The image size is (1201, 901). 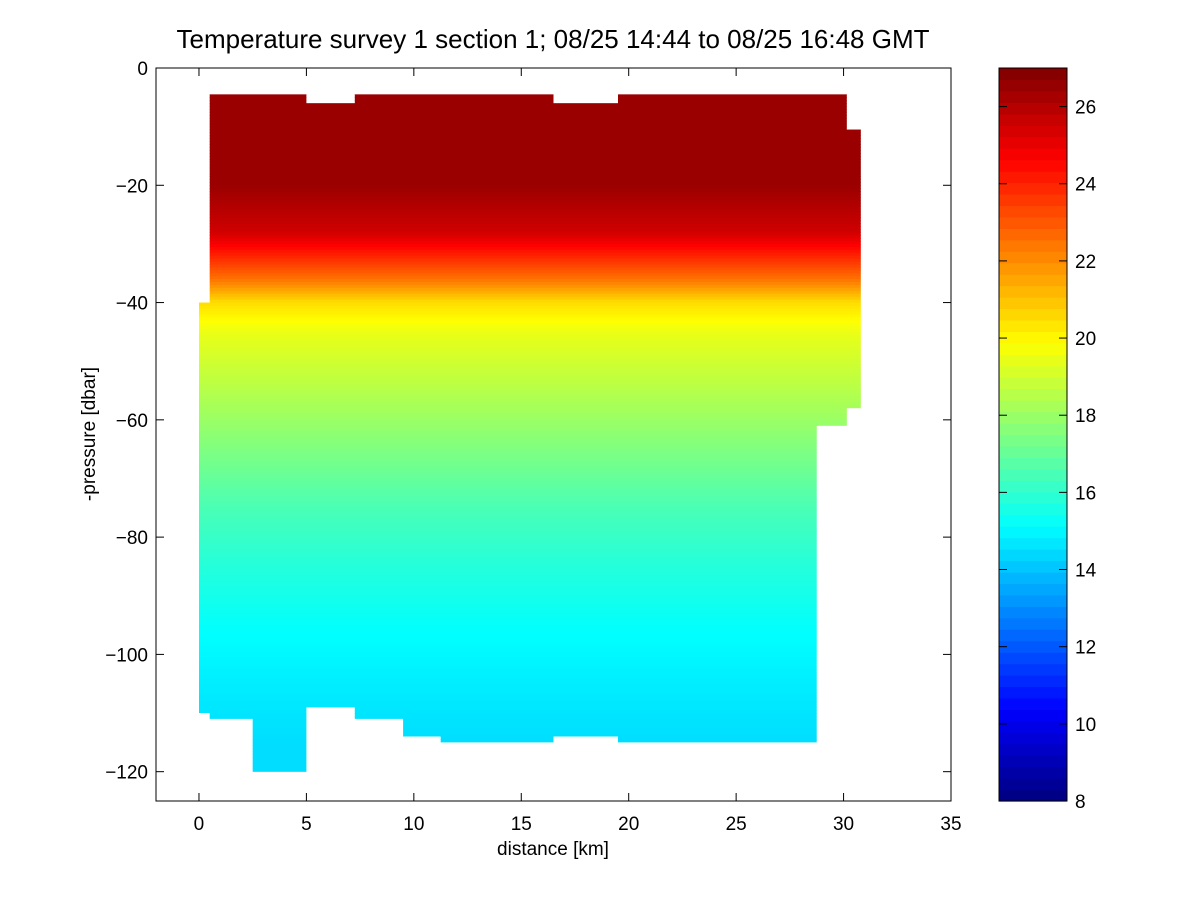 What do you see at coordinates (126, 773) in the screenshot?
I see `y-tick-label: −120` at bounding box center [126, 773].